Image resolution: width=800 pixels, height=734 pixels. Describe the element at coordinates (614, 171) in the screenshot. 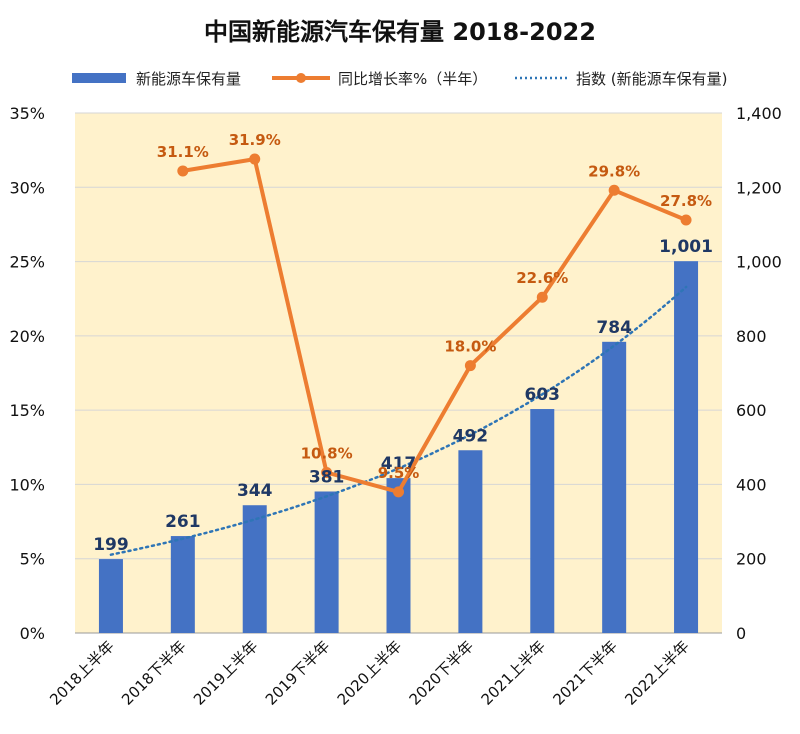

I see `line-value-label: 29.8%` at that location.